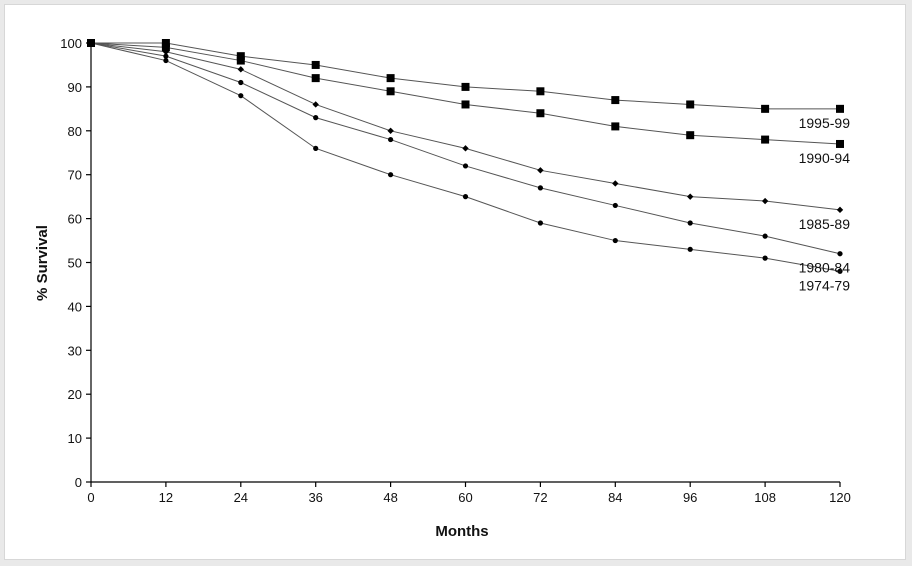  What do you see at coordinates (765, 497) in the screenshot?
I see `x-tick-label: 108` at bounding box center [765, 497].